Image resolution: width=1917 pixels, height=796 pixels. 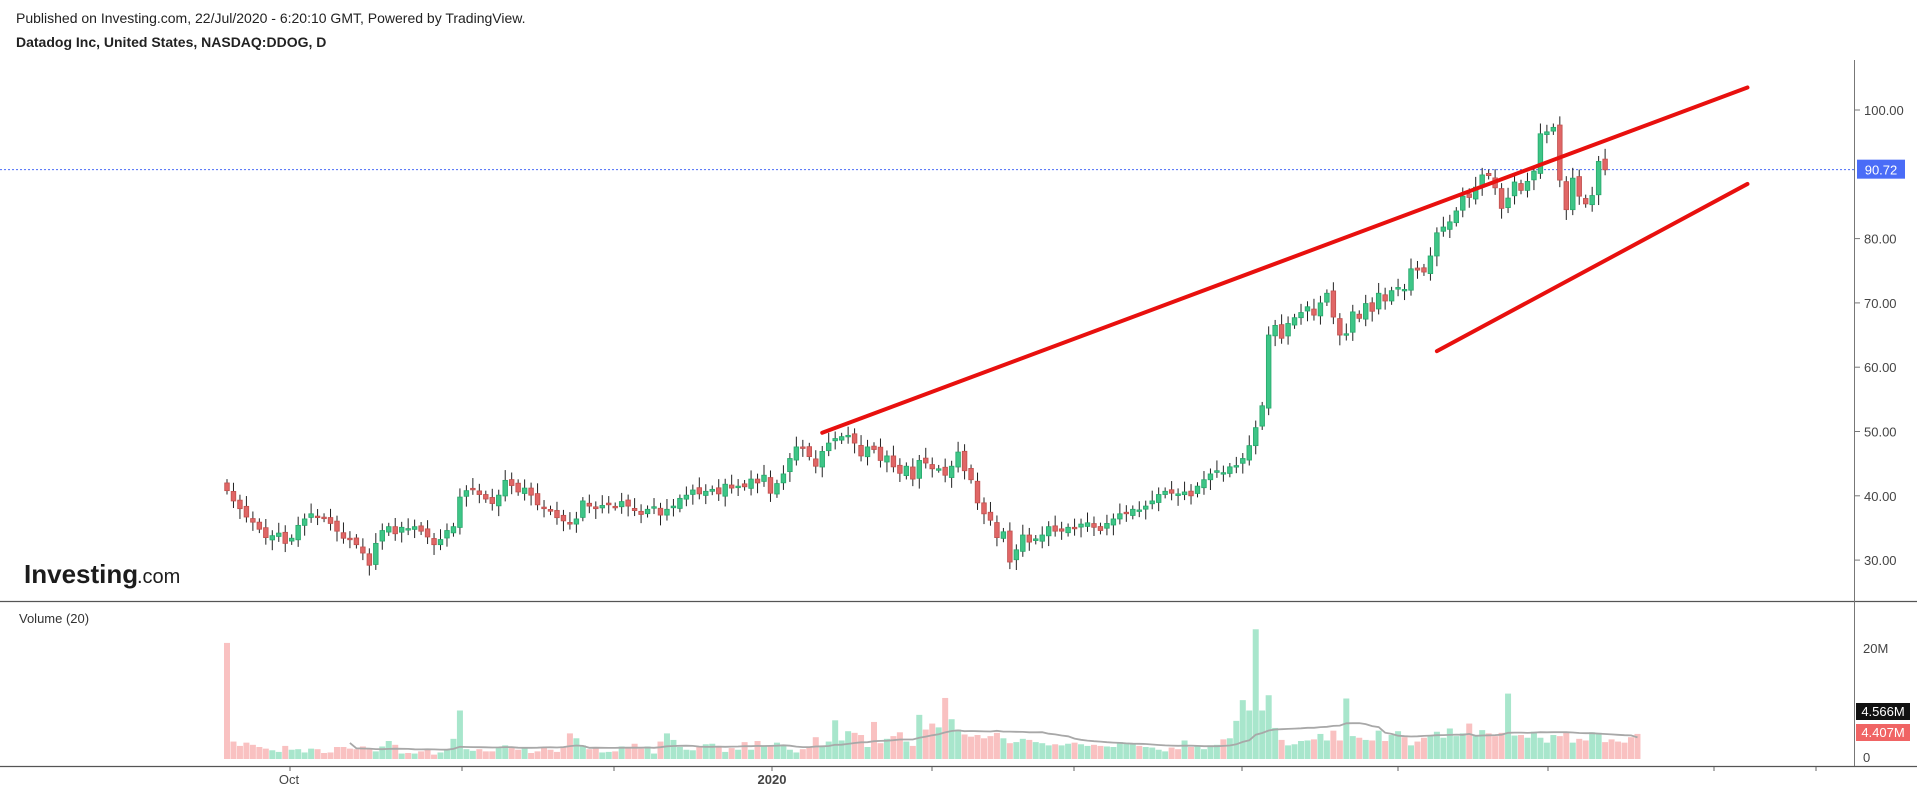 What do you see at coordinates (1883, 732) in the screenshot?
I see `volume-ma-tag: 4.407M` at bounding box center [1883, 732].